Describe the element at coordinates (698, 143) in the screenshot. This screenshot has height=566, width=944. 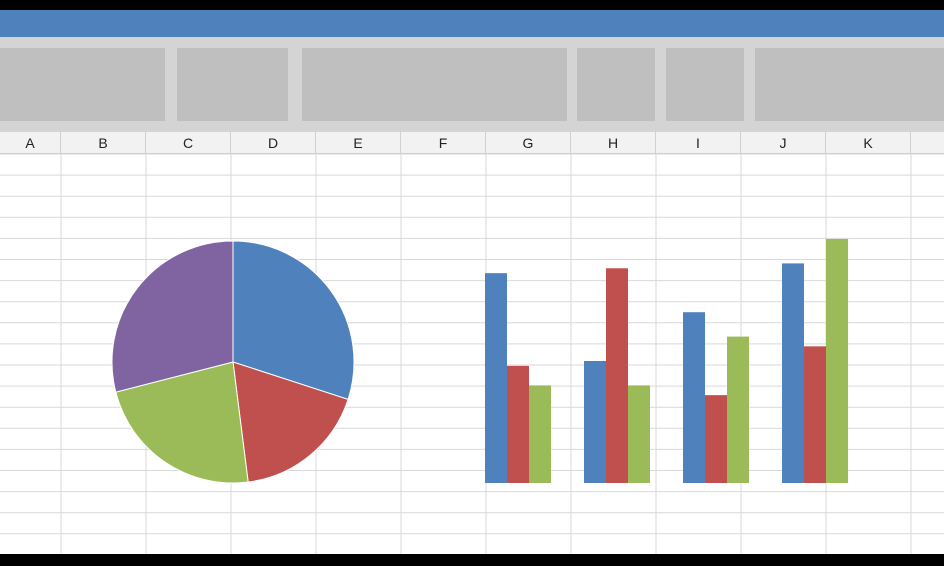
I see `column-header-i: I` at that location.